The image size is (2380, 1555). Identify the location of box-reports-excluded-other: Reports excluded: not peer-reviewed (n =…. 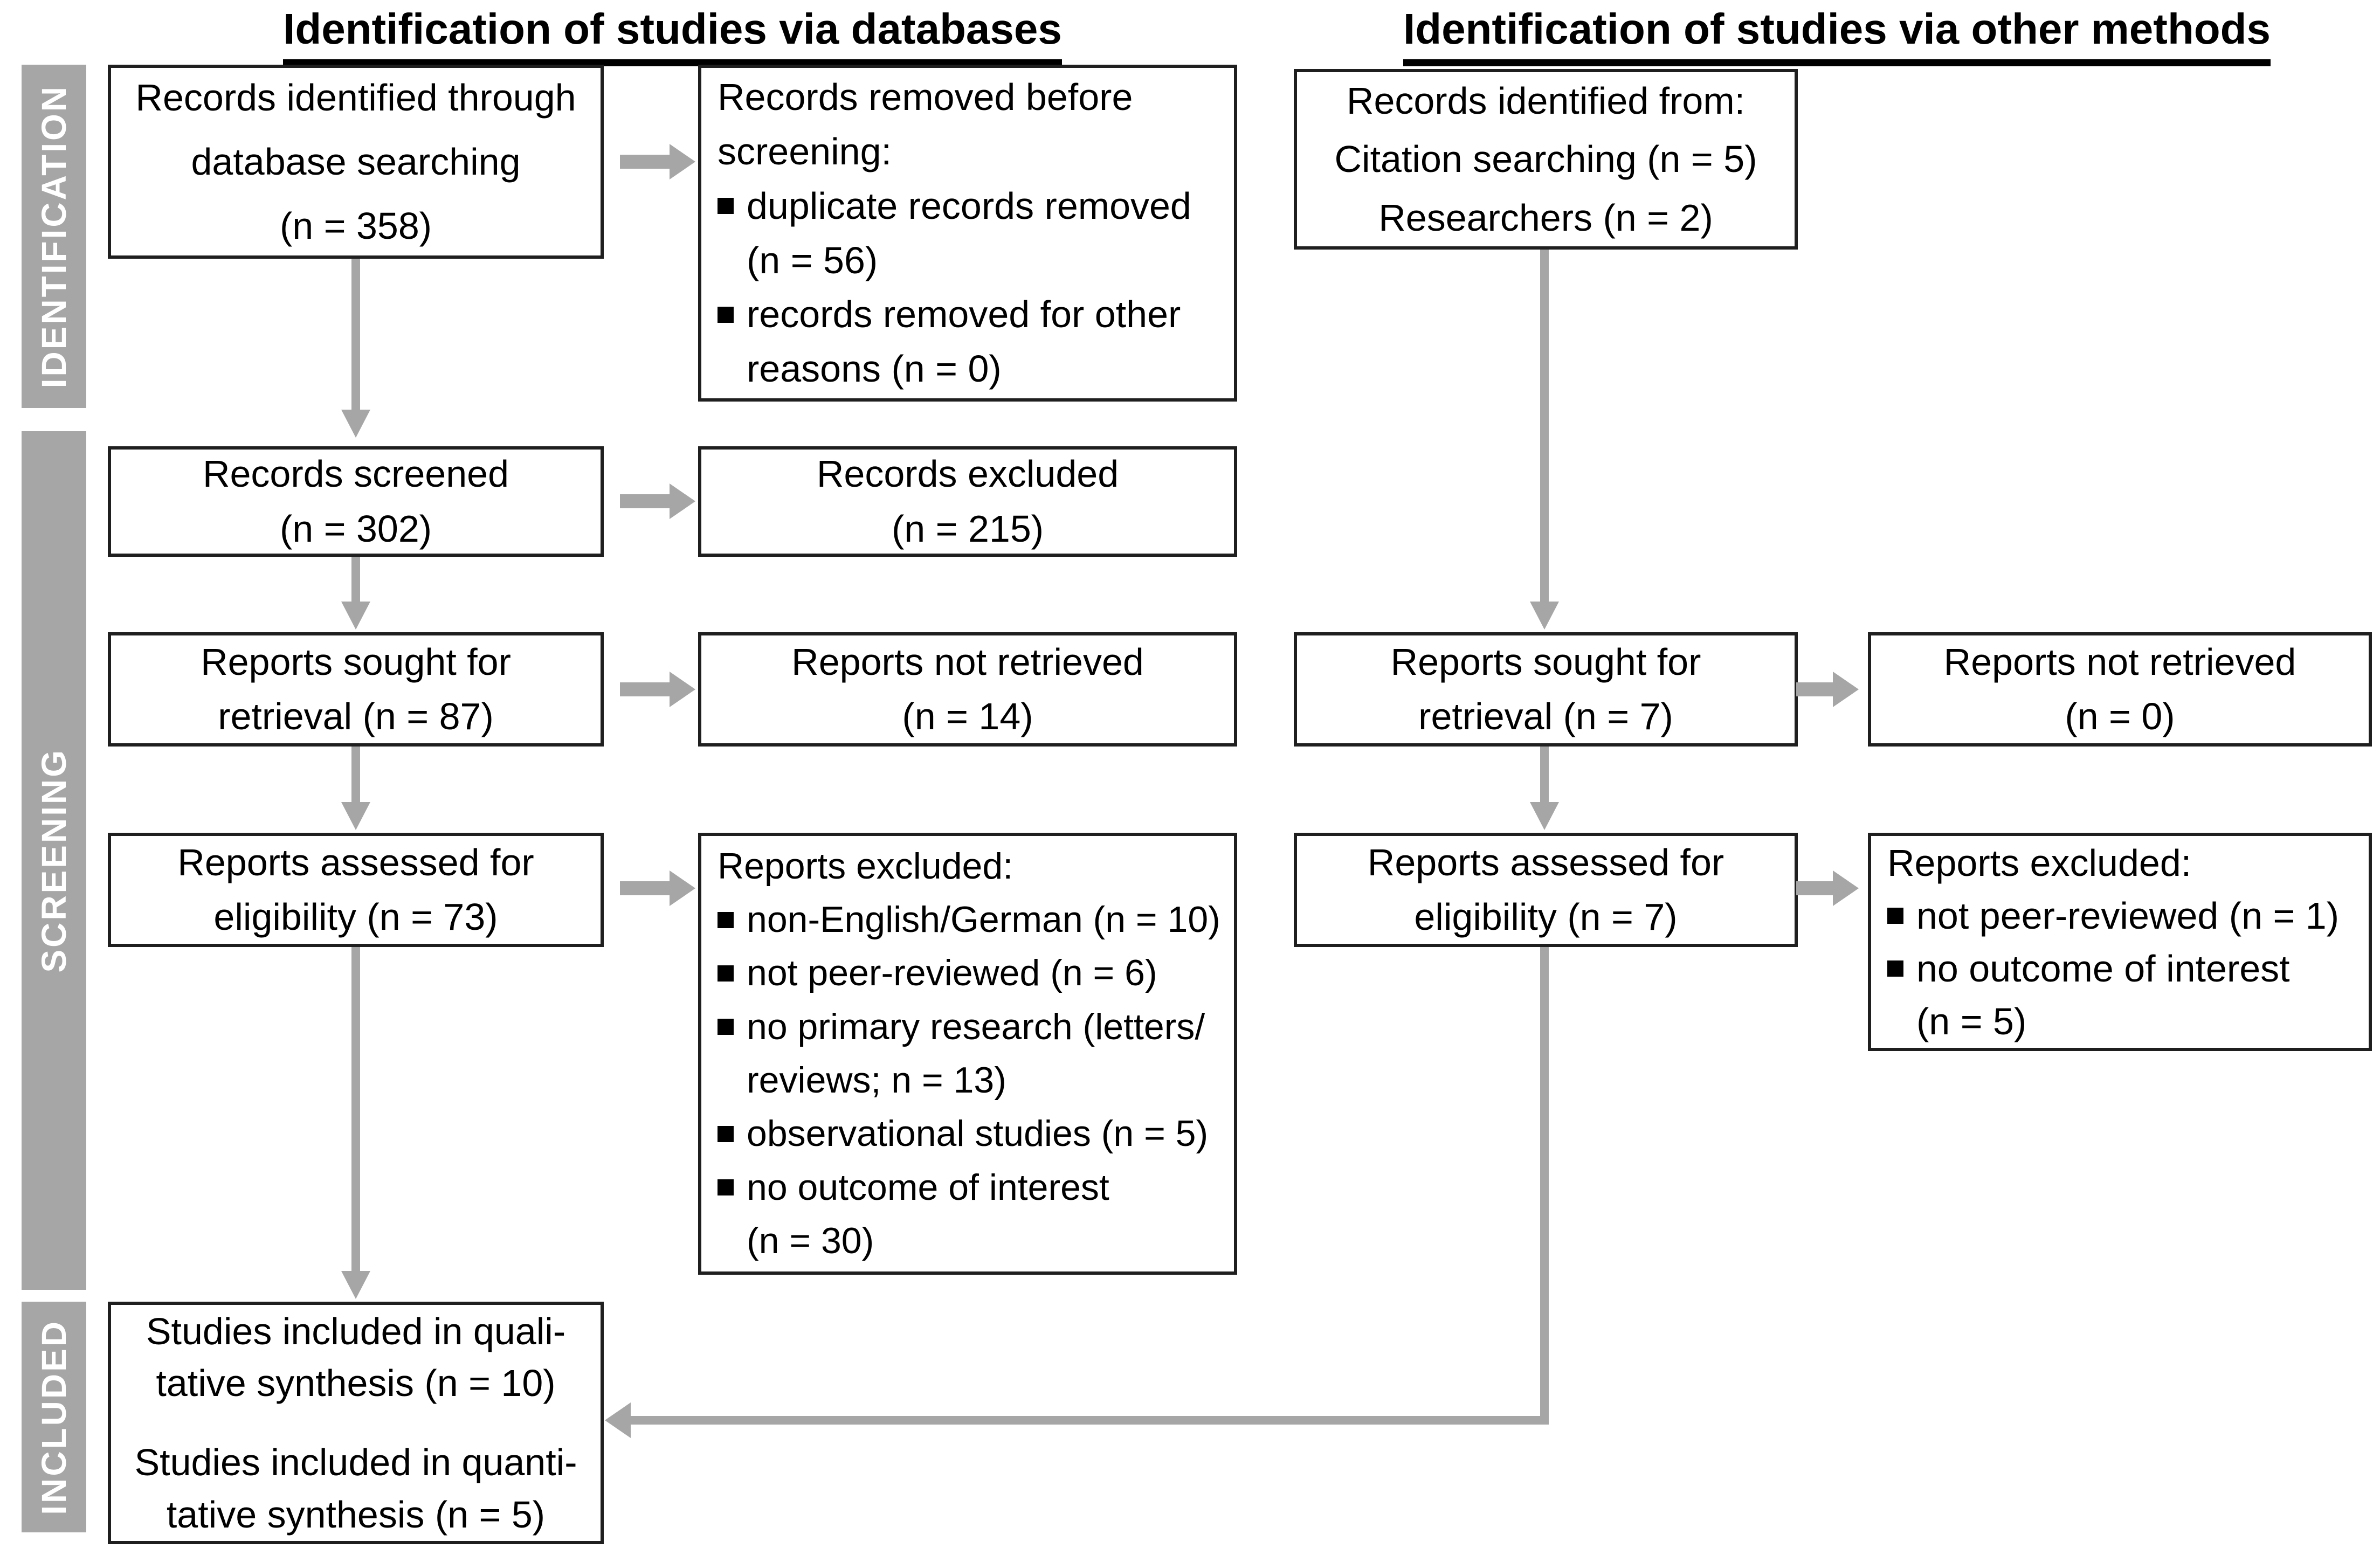
(2120, 942).